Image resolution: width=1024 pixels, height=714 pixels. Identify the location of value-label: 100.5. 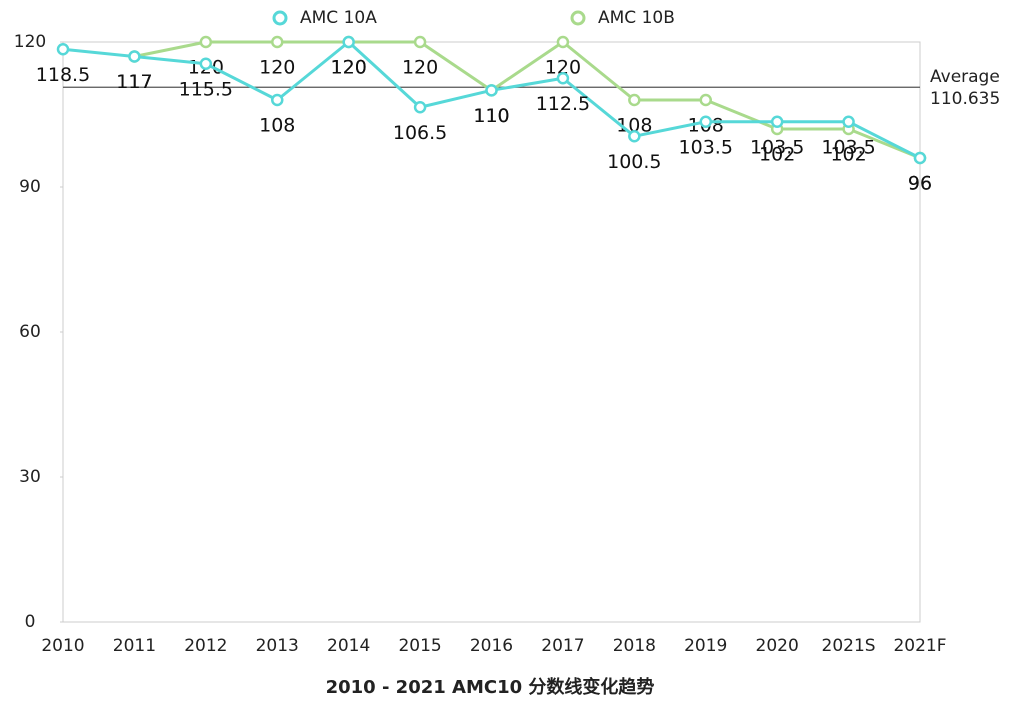
(634, 162).